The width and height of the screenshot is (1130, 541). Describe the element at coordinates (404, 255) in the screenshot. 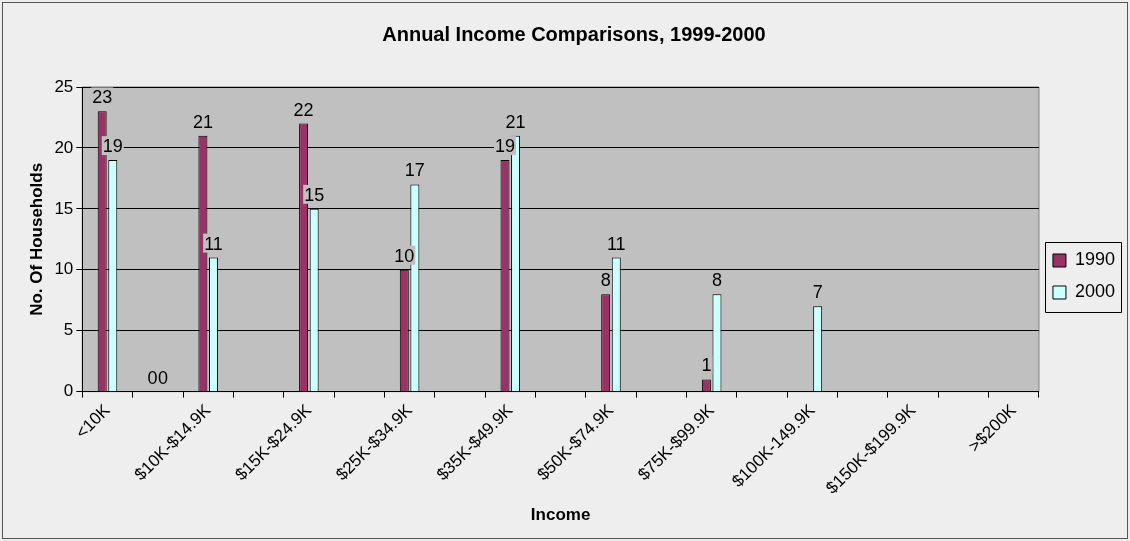

I see `data-label: 10` at that location.